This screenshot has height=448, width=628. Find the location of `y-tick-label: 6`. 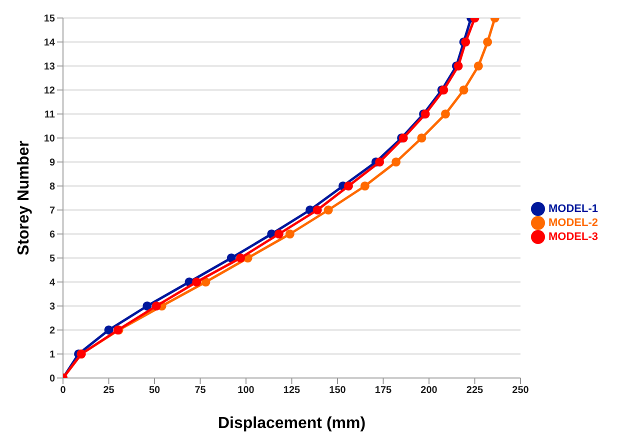

y-tick-label: 6 is located at coordinates (52, 235).